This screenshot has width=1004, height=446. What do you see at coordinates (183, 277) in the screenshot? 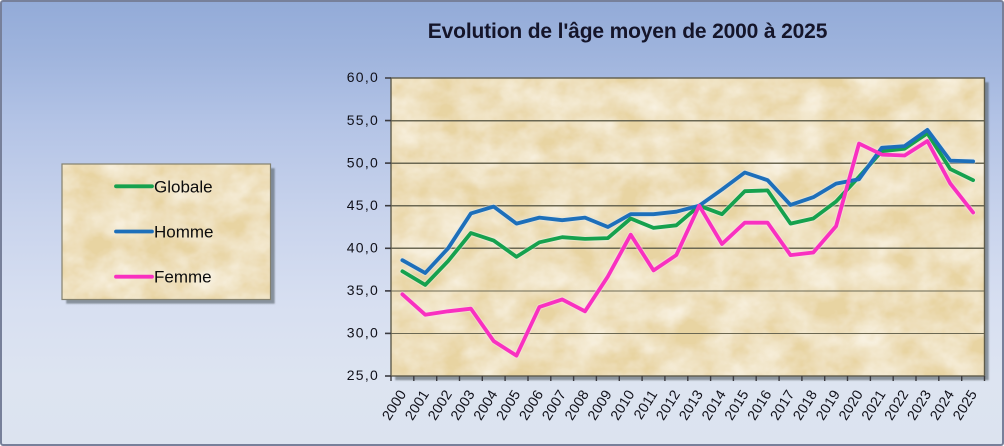
I see `svg-text: Femme` at bounding box center [183, 277].